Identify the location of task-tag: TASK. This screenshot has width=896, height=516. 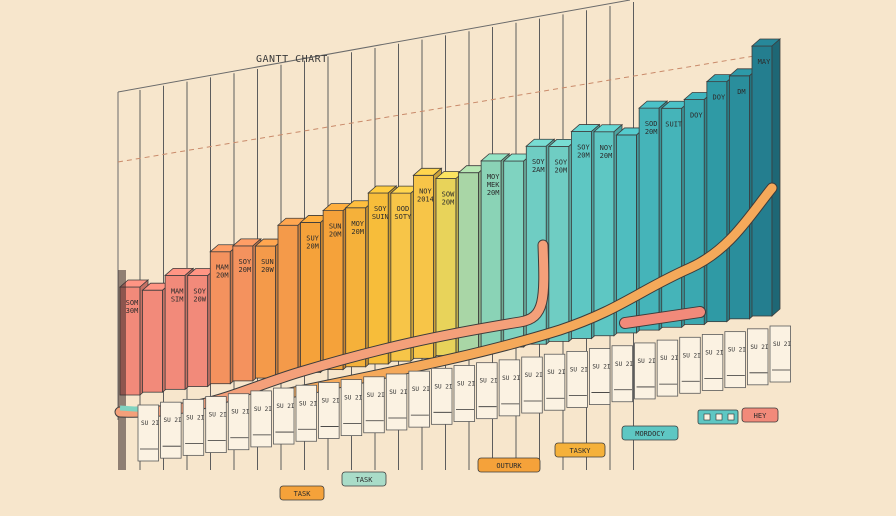
(302, 493).